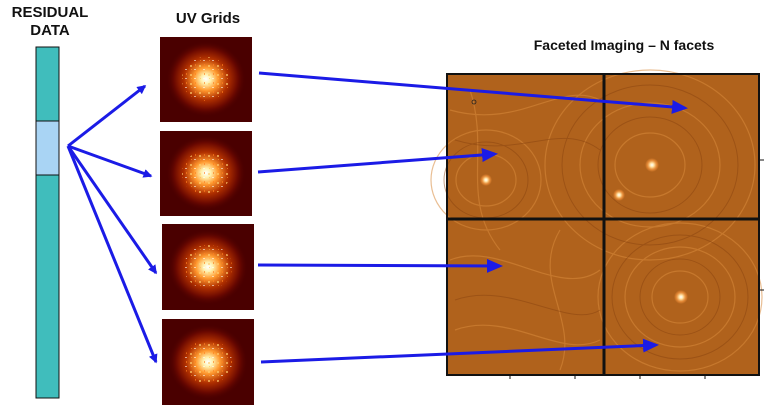 The width and height of the screenshot is (768, 407). Describe the element at coordinates (50, 30) in the screenshot. I see `residual-label-line2: DATA` at that location.